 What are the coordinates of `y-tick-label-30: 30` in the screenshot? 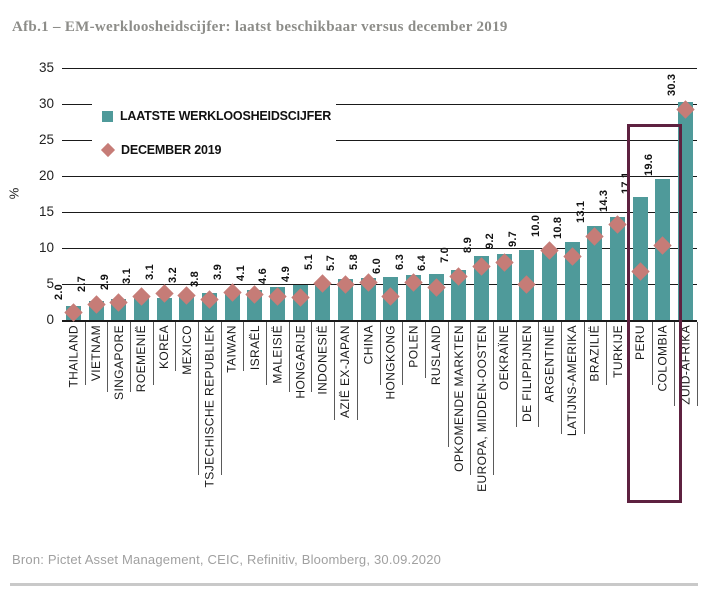 It's located at (46, 103).